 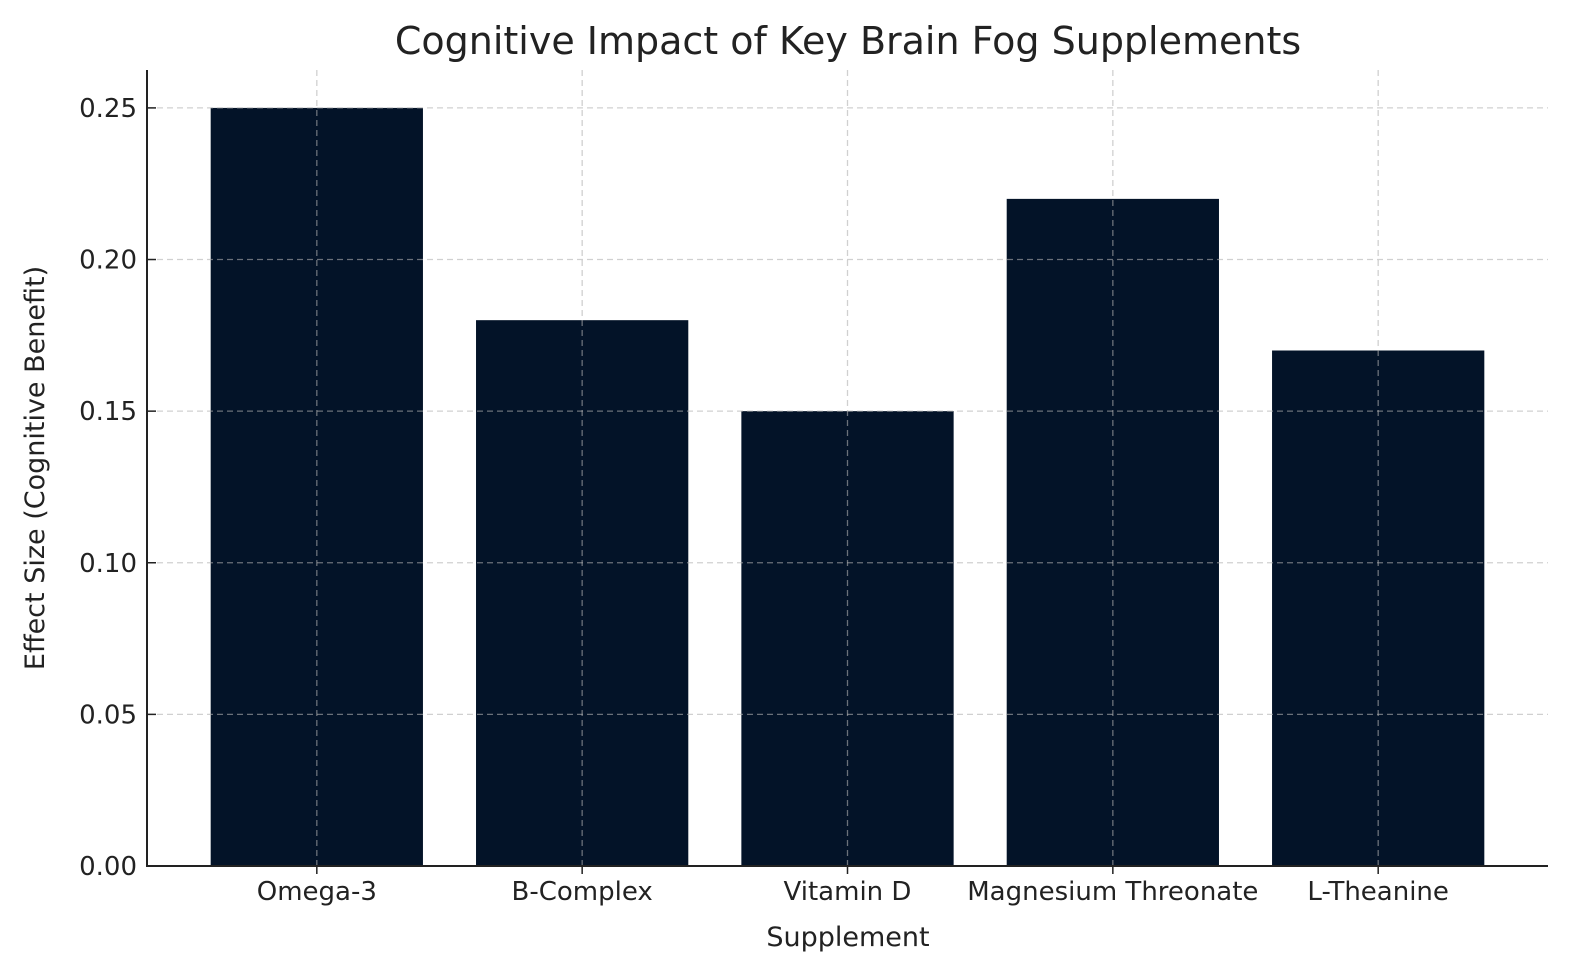 I want to click on x-tick-label: Omega-3, so click(x=317, y=892).